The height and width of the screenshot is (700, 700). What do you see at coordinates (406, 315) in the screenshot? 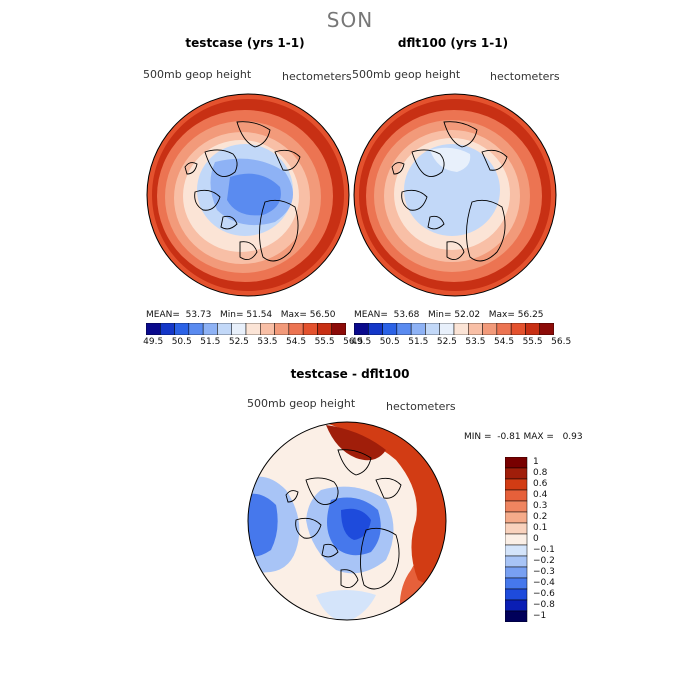
I see `right-mean-value: 53.68` at bounding box center [406, 315].